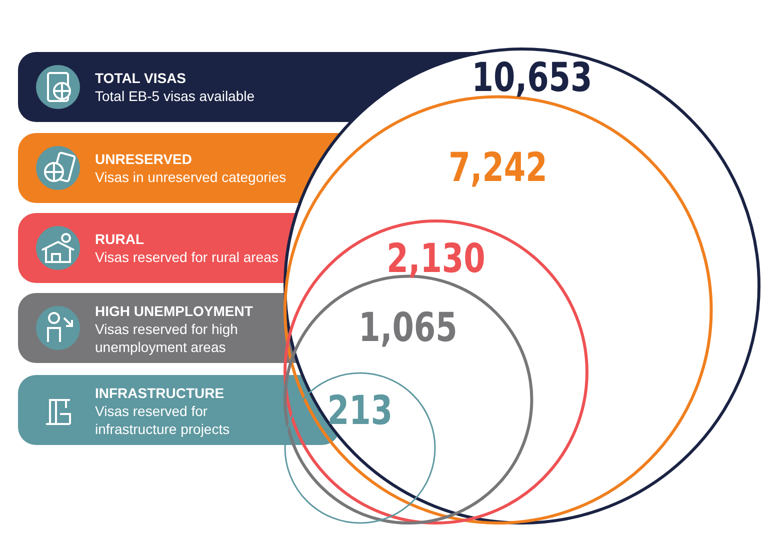  What do you see at coordinates (191, 177) in the screenshot?
I see `text: Visas in unreserved categories` at bounding box center [191, 177].